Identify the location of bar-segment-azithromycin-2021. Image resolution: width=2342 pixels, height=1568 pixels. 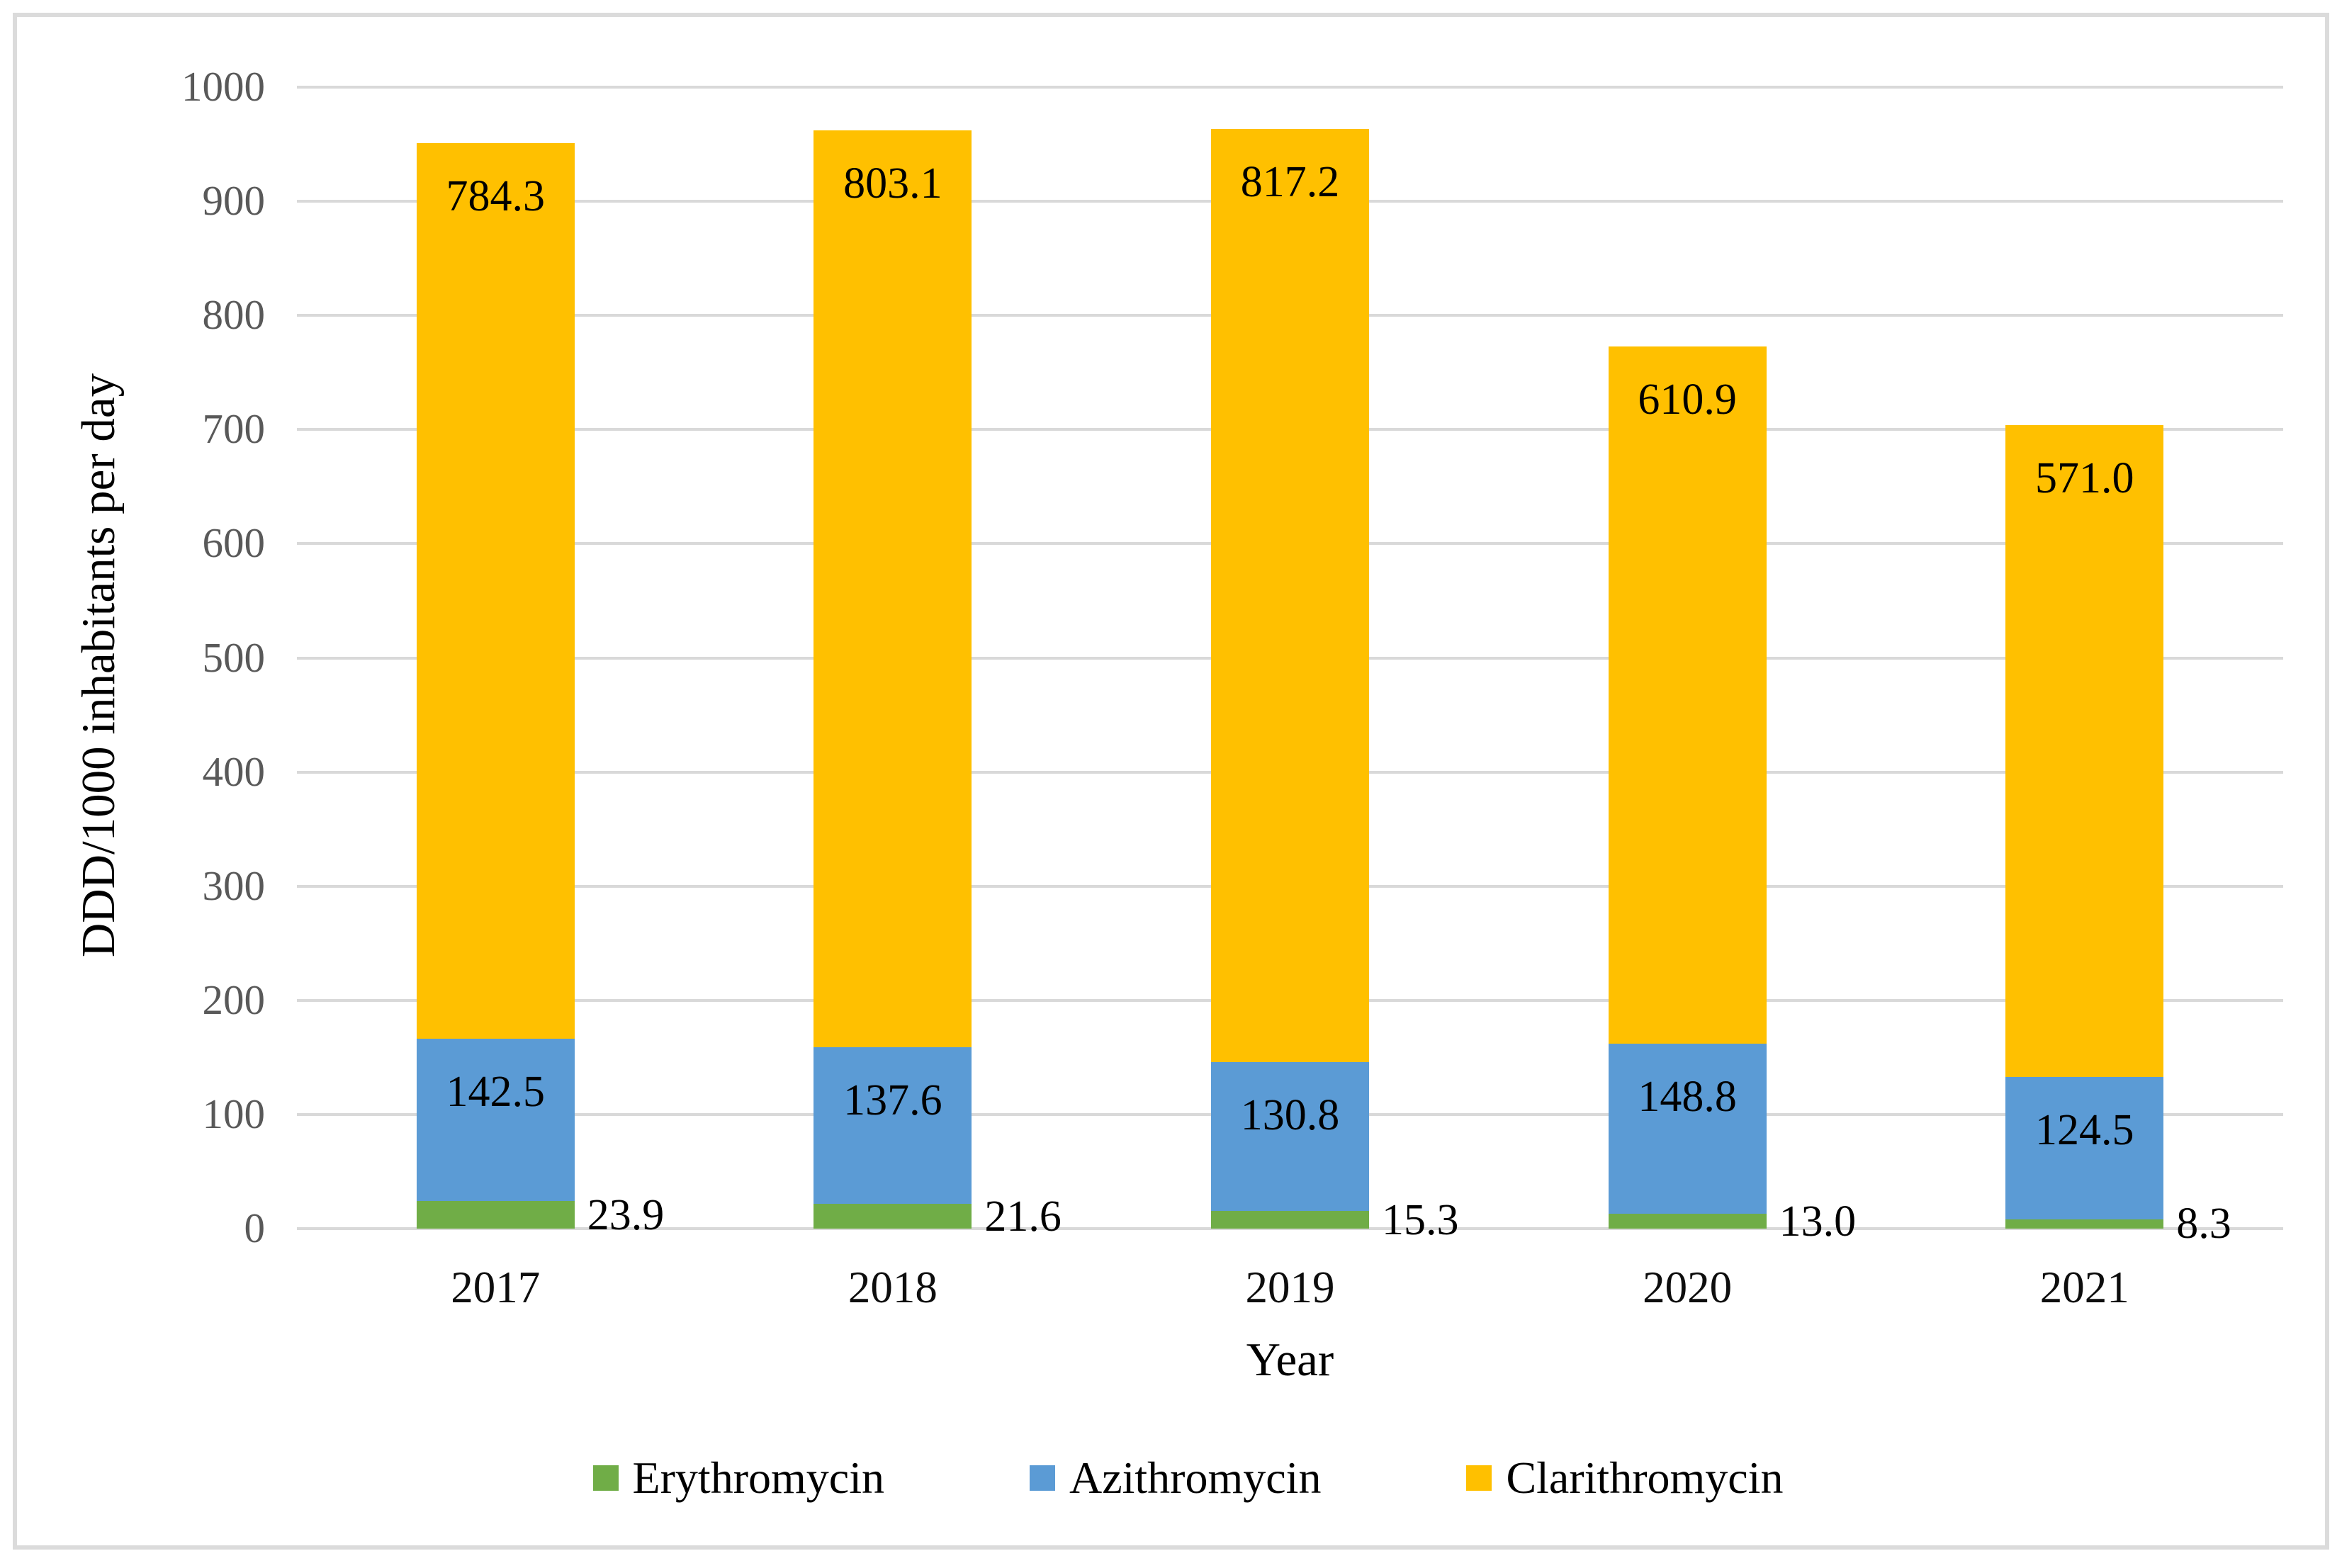
(2084, 1148).